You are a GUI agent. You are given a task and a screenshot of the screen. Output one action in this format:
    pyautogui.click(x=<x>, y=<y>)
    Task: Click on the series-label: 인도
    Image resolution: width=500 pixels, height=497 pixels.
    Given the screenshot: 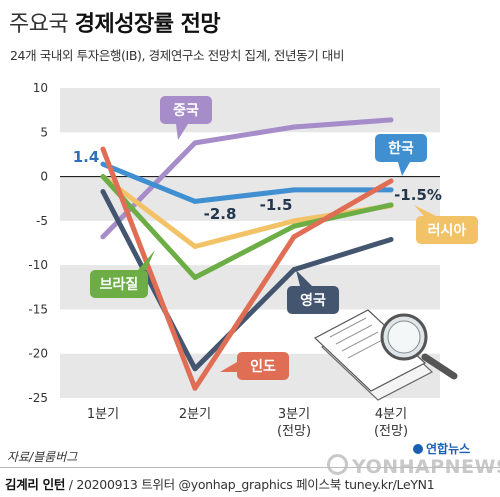 What is the action you would take?
    pyautogui.click(x=263, y=366)
    